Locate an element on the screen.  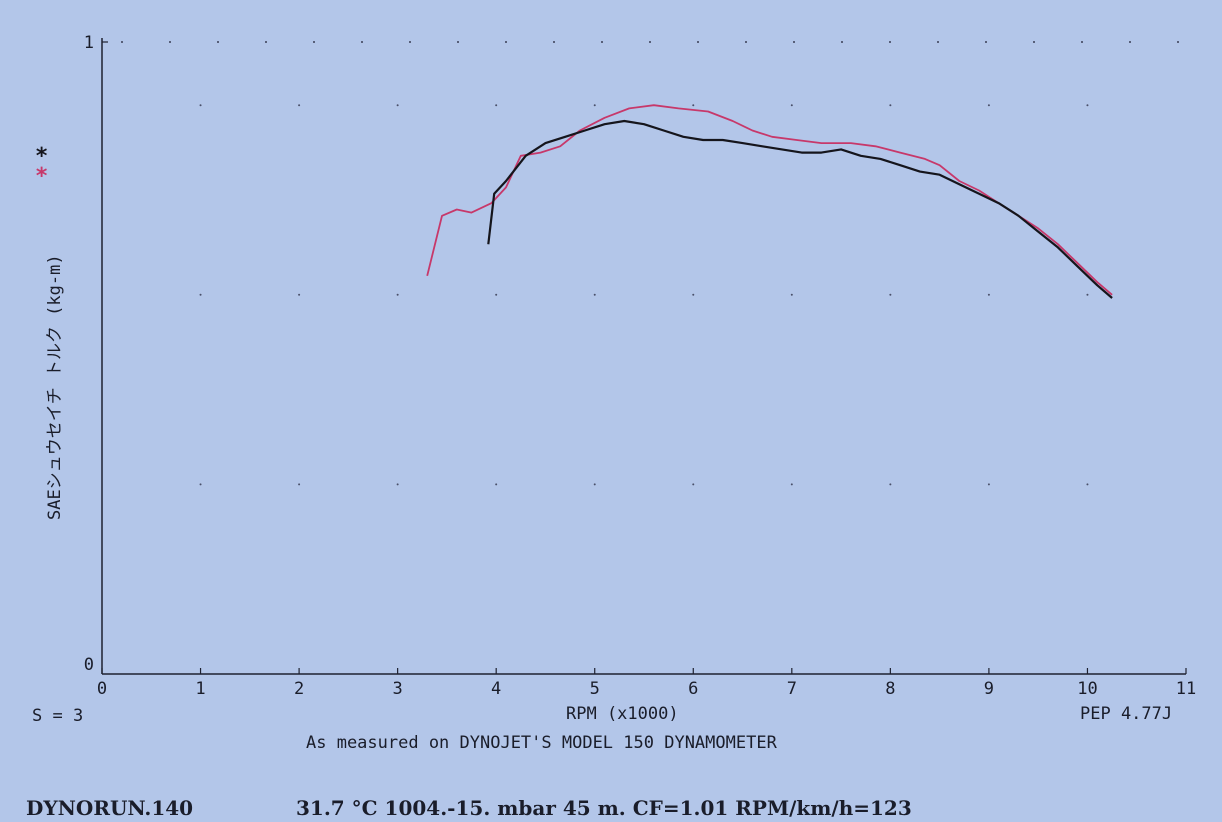
x-tick-label: 0 is located at coordinates (102, 689).